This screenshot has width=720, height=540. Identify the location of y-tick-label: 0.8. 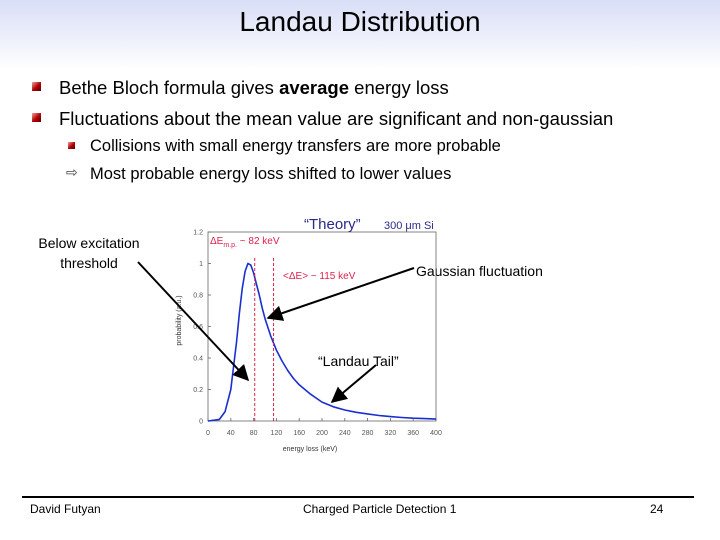
(198, 296).